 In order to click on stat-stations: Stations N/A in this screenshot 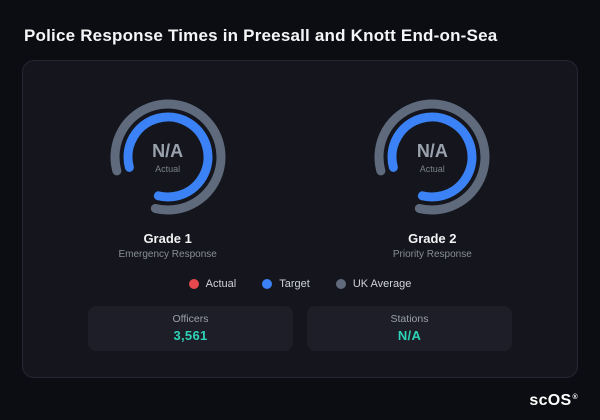, I will do `click(409, 328)`.